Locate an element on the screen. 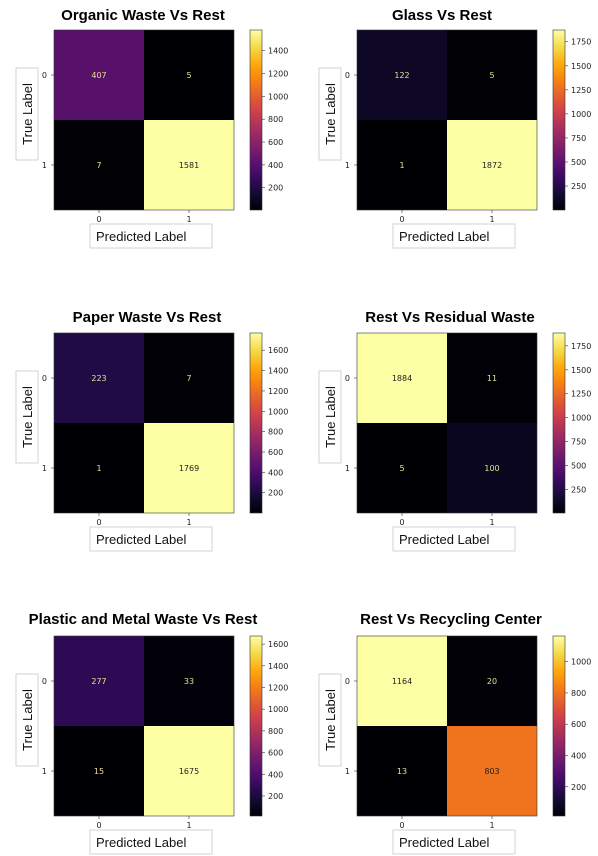  colorbar-tick-label: 1500 is located at coordinates (581, 66).